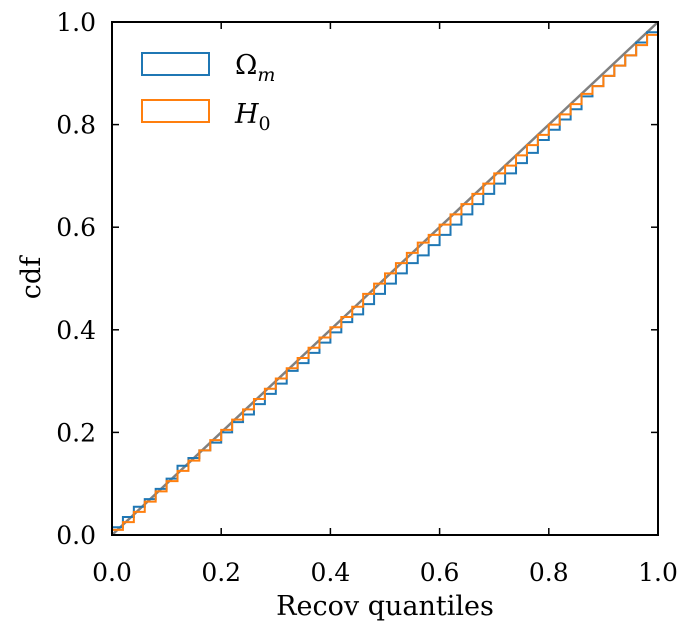 Image resolution: width=690 pixels, height=637 pixels. Describe the element at coordinates (175, 64) in the screenshot. I see `legend-swatch-omega-m` at that location.